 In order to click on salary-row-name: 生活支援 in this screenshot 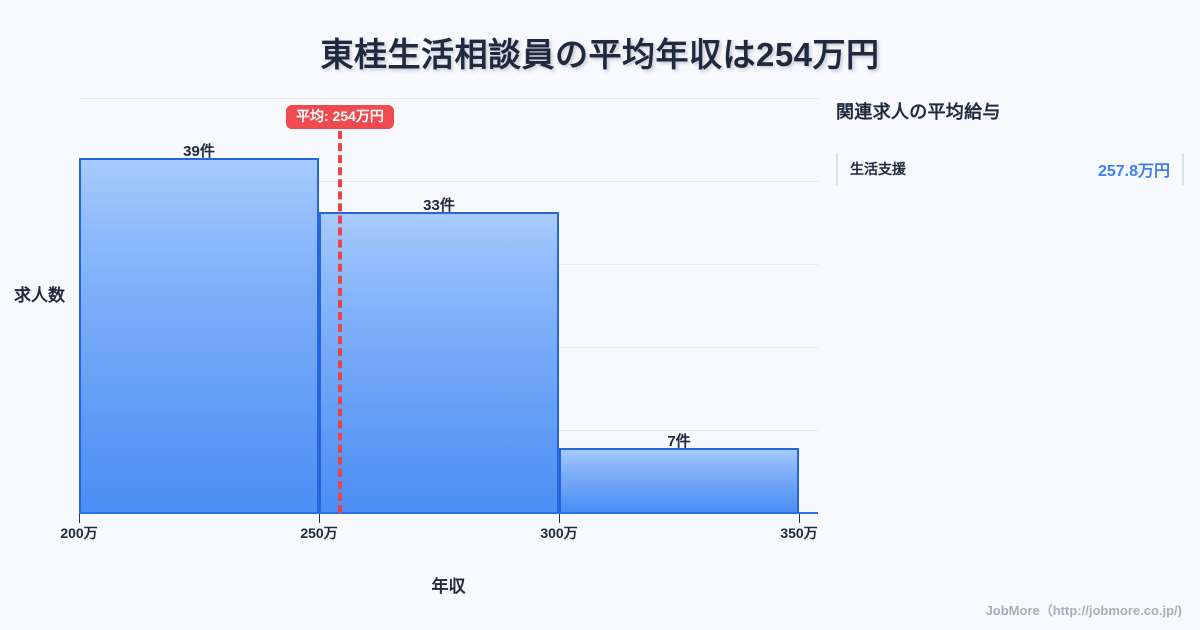, I will do `click(878, 169)`.